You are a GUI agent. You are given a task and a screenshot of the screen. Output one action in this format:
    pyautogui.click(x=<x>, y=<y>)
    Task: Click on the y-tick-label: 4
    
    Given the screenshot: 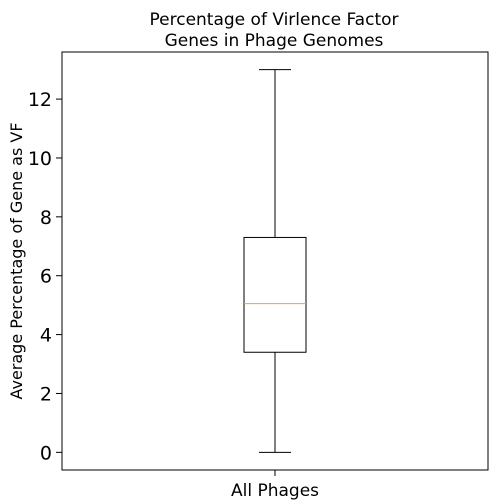 What is the action you would take?
    pyautogui.click(x=46, y=336)
    